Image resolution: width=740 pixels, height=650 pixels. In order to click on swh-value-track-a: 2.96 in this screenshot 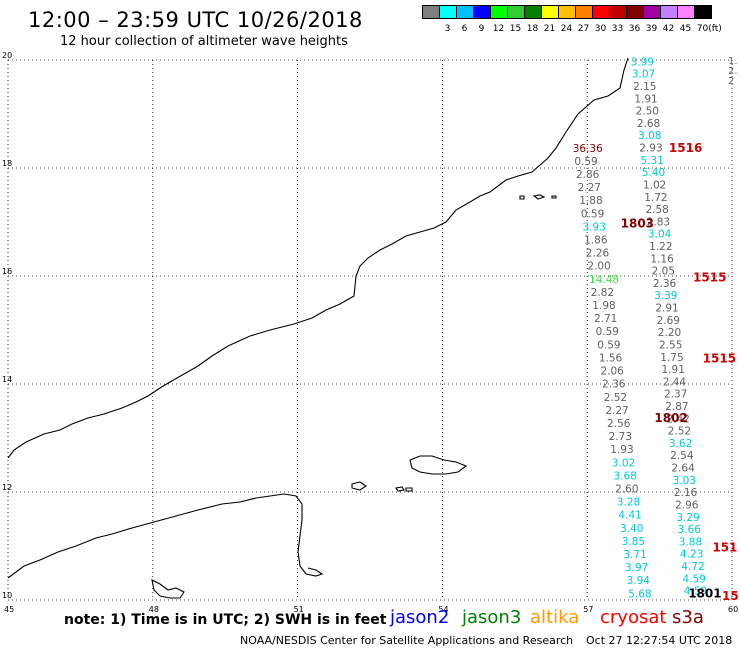, I will do `click(687, 505)`.